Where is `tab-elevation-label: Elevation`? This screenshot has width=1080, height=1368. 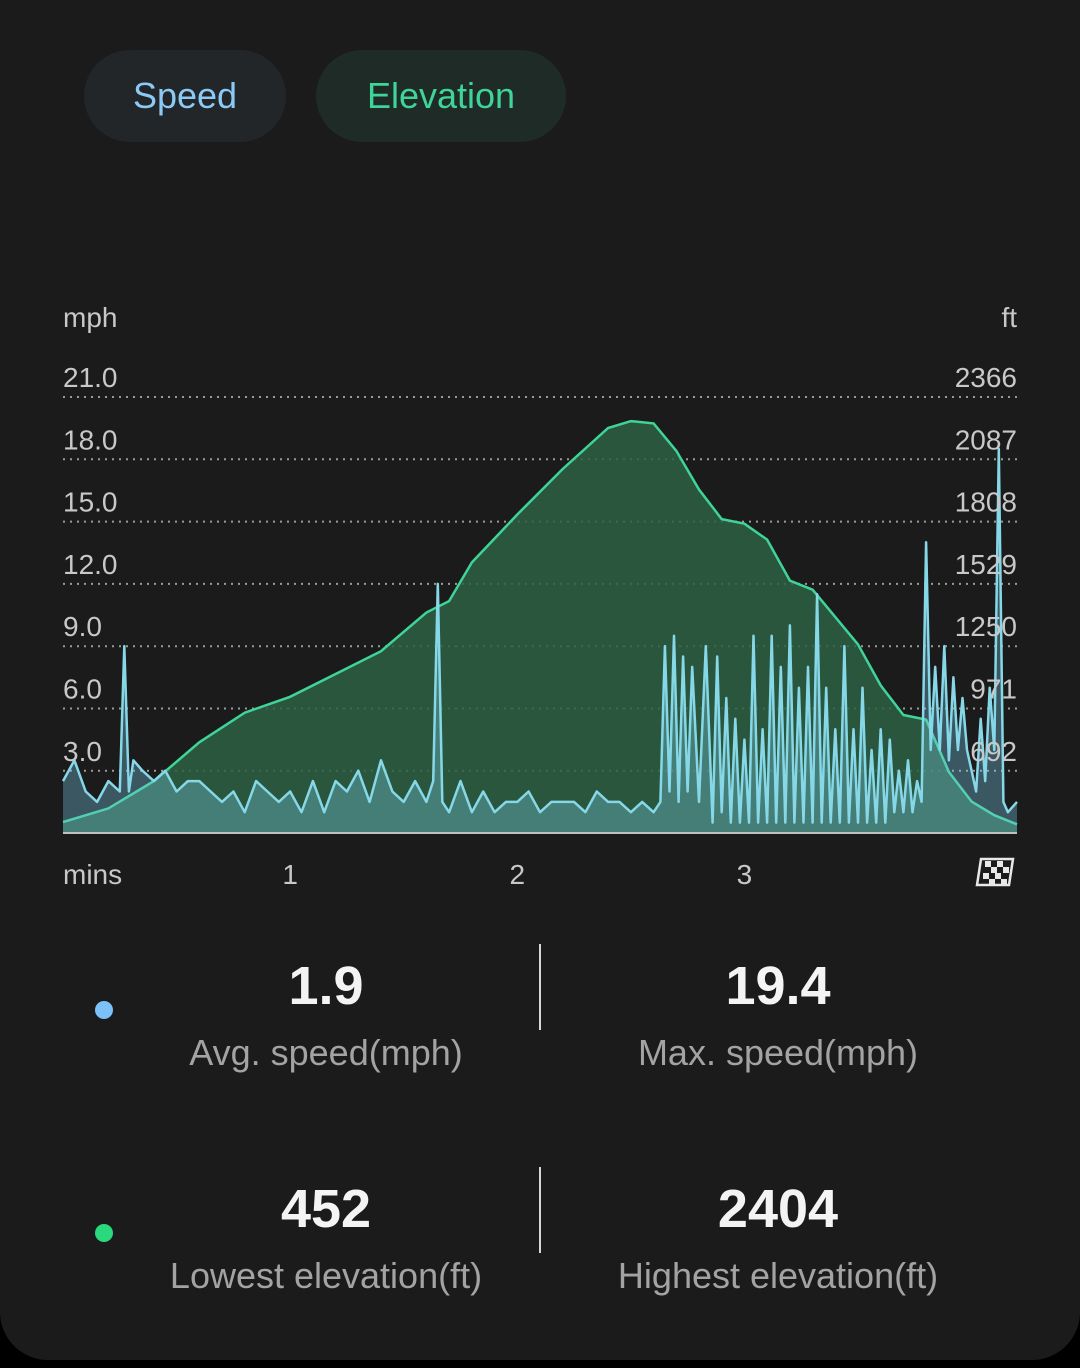
tab-elevation-label: Elevation is located at coordinates (441, 95).